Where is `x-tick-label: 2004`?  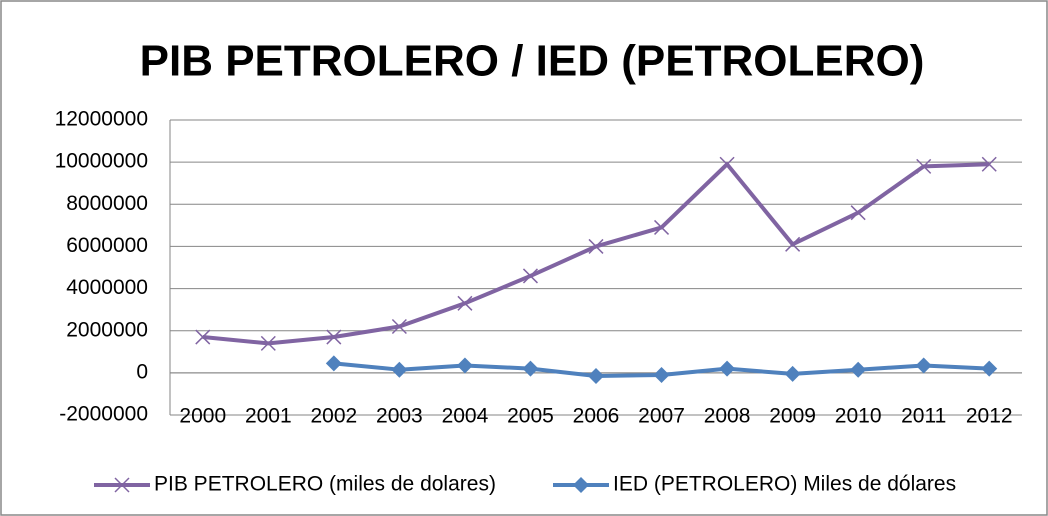 x-tick-label: 2004 is located at coordinates (465, 416).